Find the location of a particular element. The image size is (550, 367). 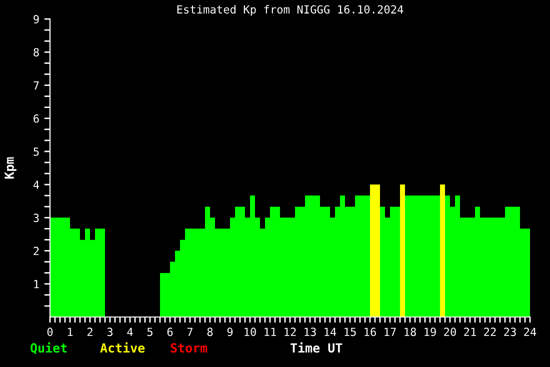

y-tick-label: 4 is located at coordinates (36, 184).